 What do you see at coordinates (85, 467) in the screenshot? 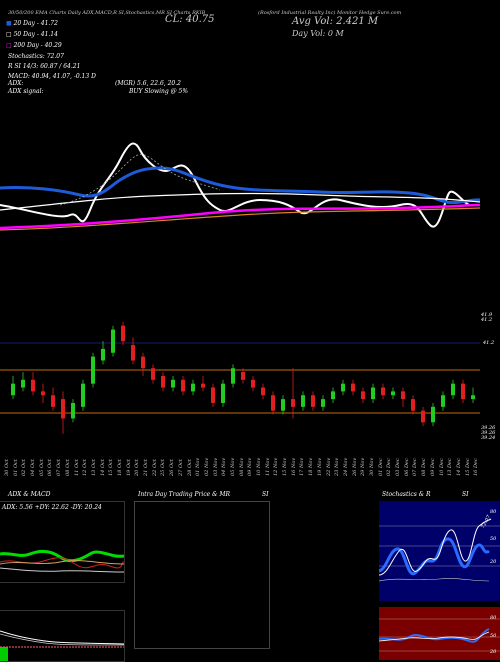
I see `date-label: 12 Oct` at bounding box center [85, 467].